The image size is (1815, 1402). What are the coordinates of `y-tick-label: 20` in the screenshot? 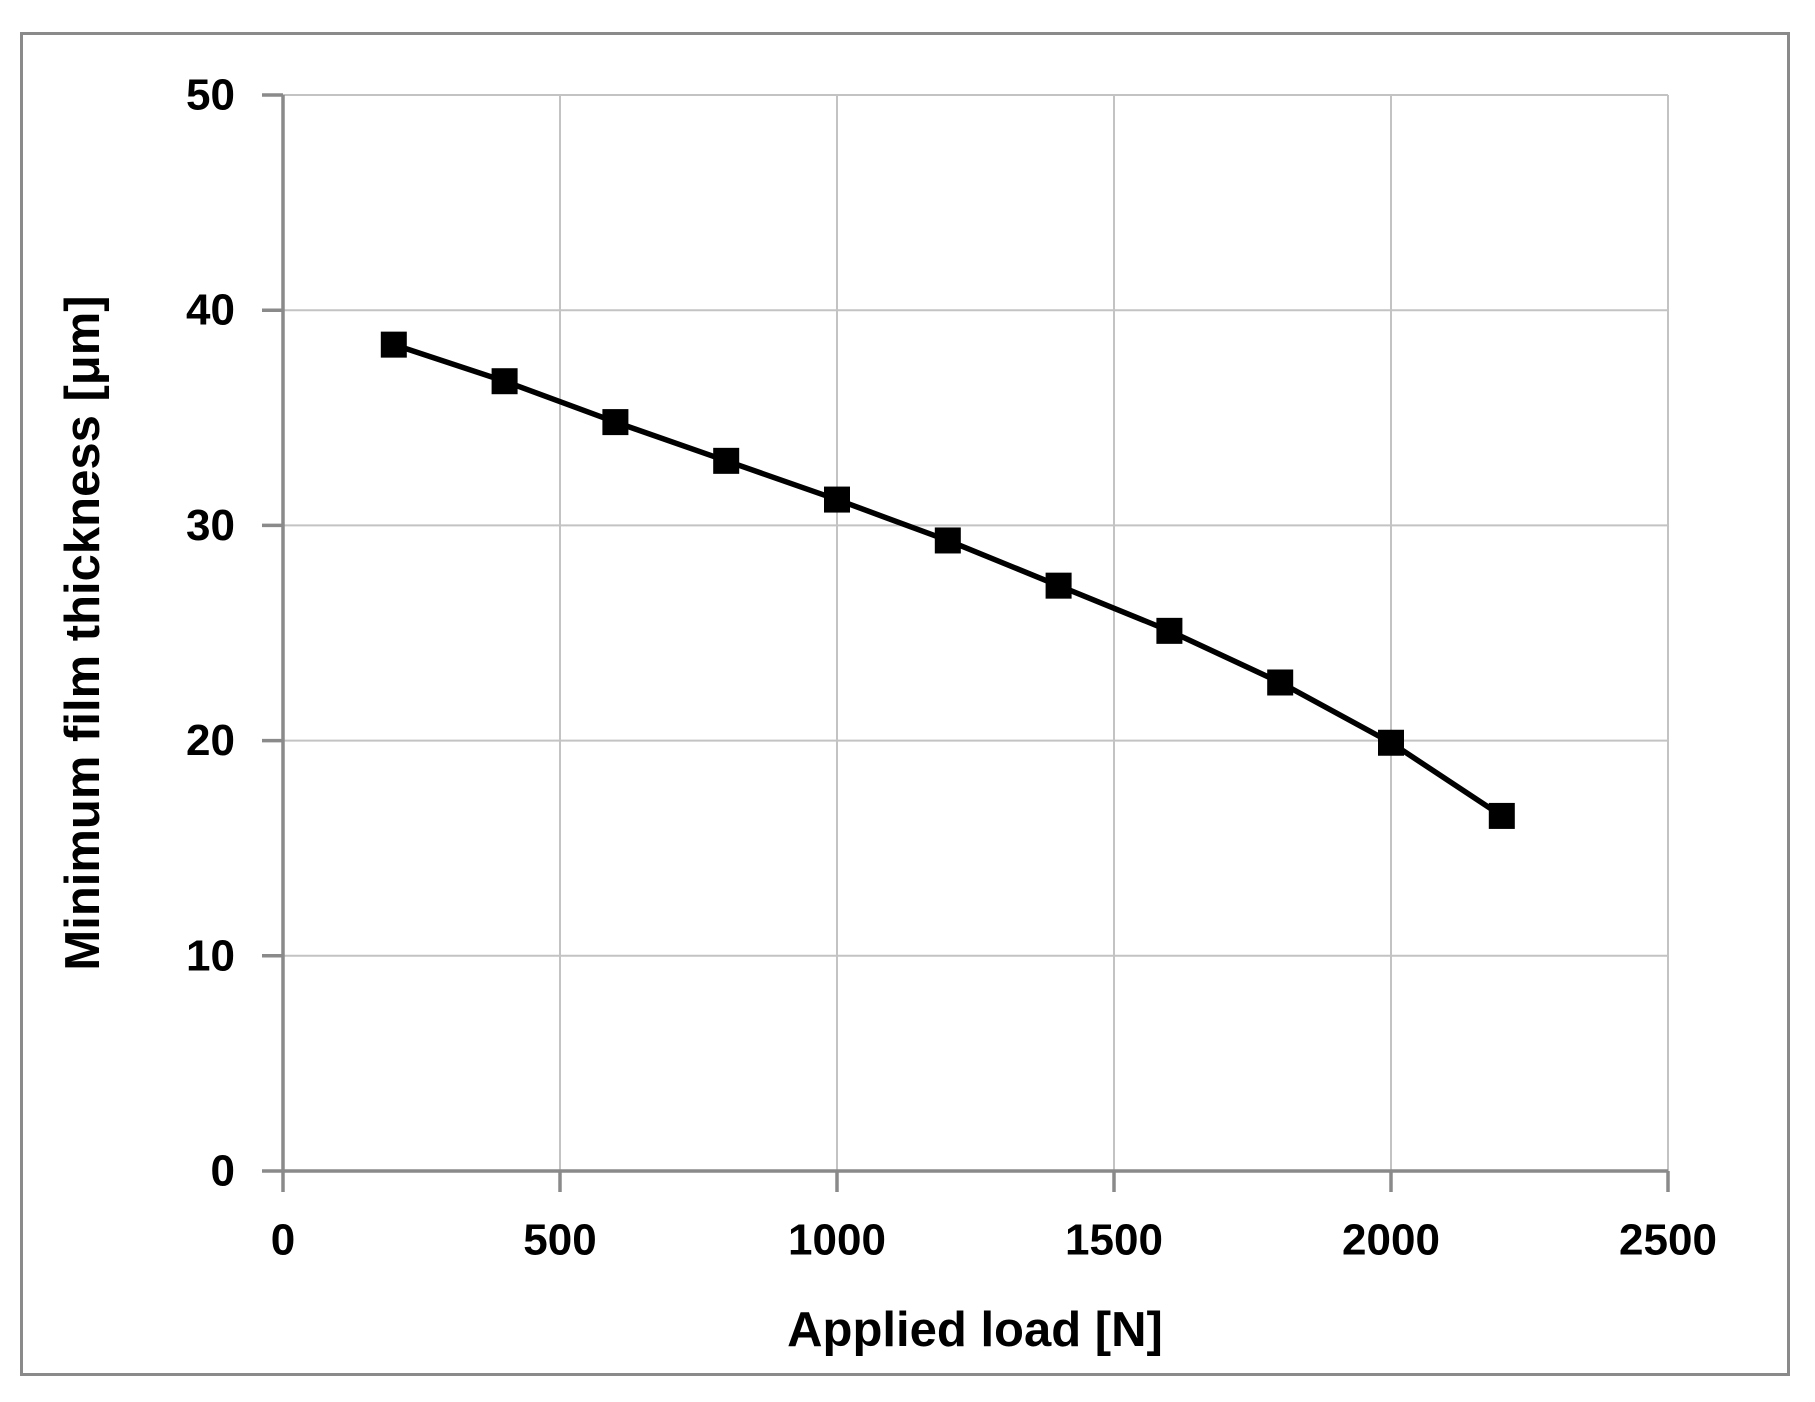 It's located at (210, 740).